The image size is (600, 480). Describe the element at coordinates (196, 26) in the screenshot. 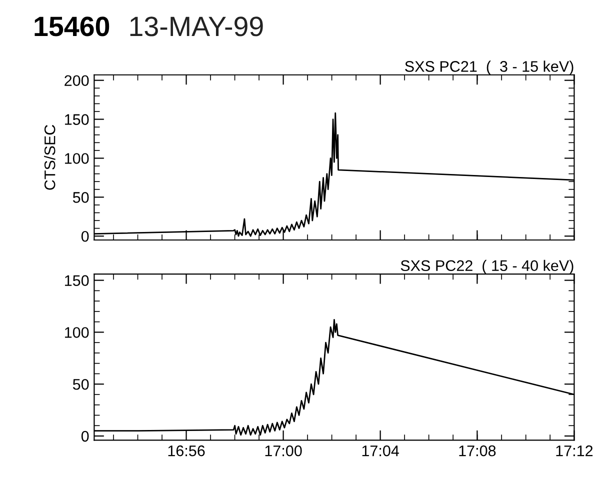

I see `text: 13-MAY-99` at that location.